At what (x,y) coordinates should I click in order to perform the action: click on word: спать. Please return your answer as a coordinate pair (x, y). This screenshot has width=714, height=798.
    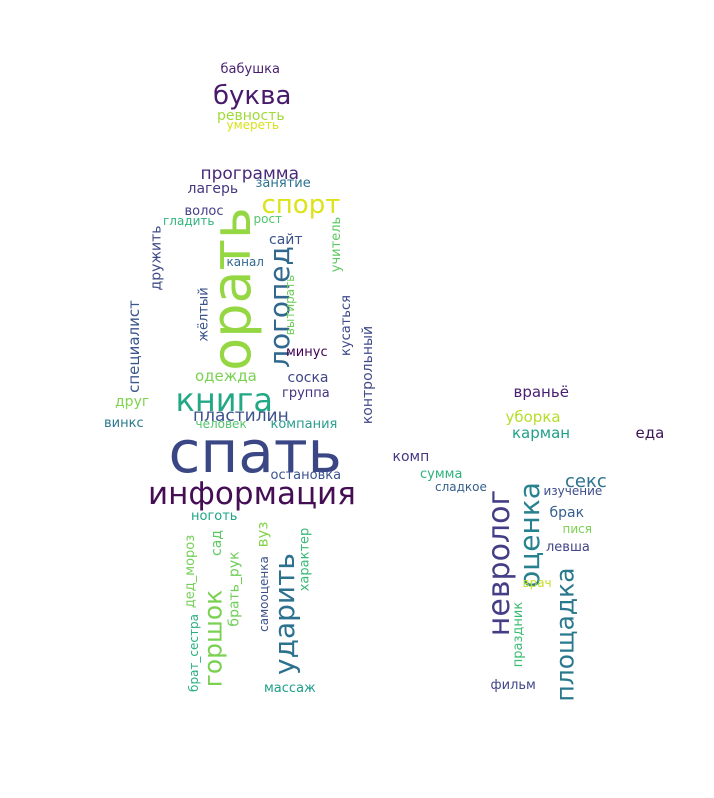
    Looking at the image, I should click on (255, 452).